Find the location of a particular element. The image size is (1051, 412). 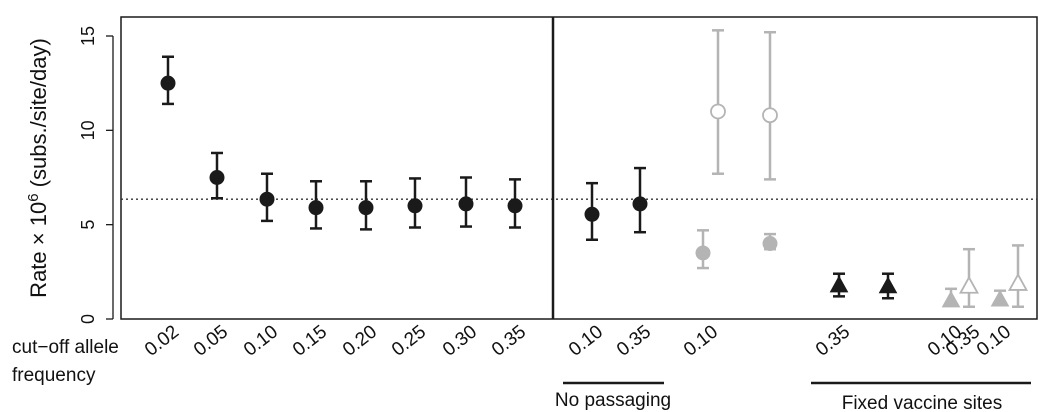

x-tick-label: 0.05 is located at coordinates (211, 340).